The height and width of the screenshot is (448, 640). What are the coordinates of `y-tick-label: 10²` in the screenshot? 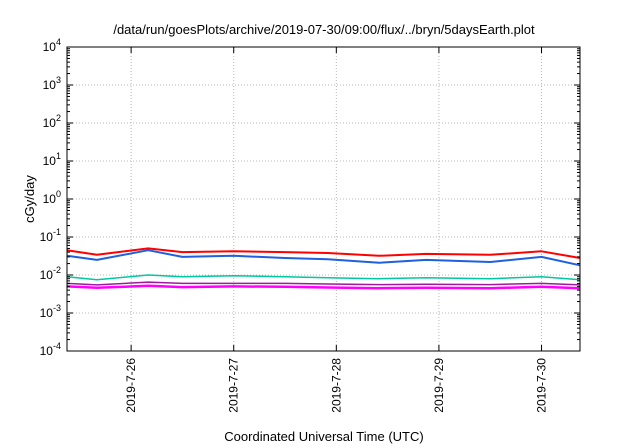 It's located at (52, 121).